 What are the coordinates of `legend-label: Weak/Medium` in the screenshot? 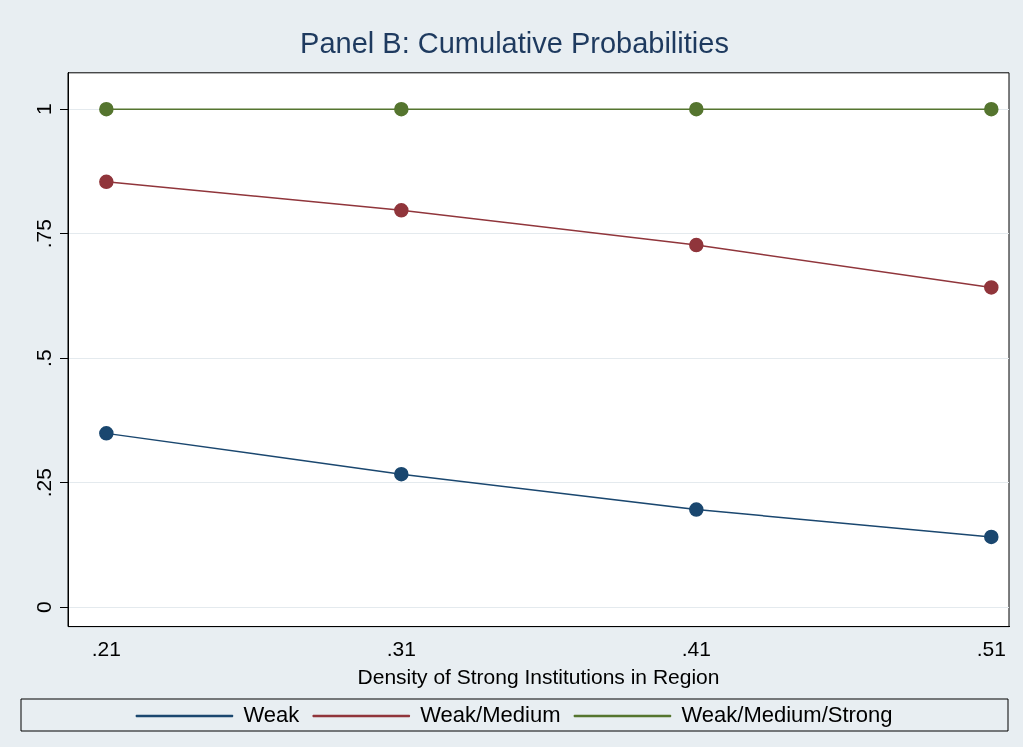 It's located at (490, 715).